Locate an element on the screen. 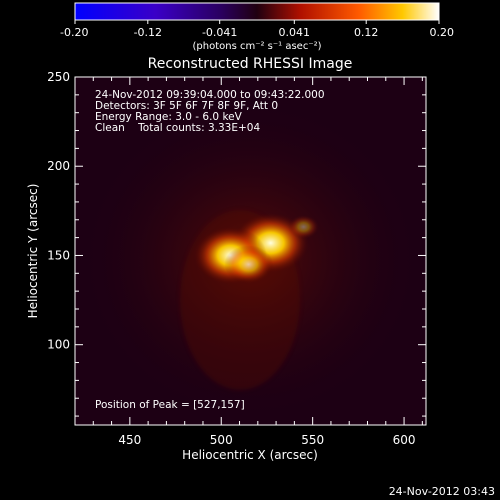 Image resolution: width=500 pixels, height=500 pixels. annotation-clean-counts: Clean Total counts: 3.33E+04 is located at coordinates (177, 128).